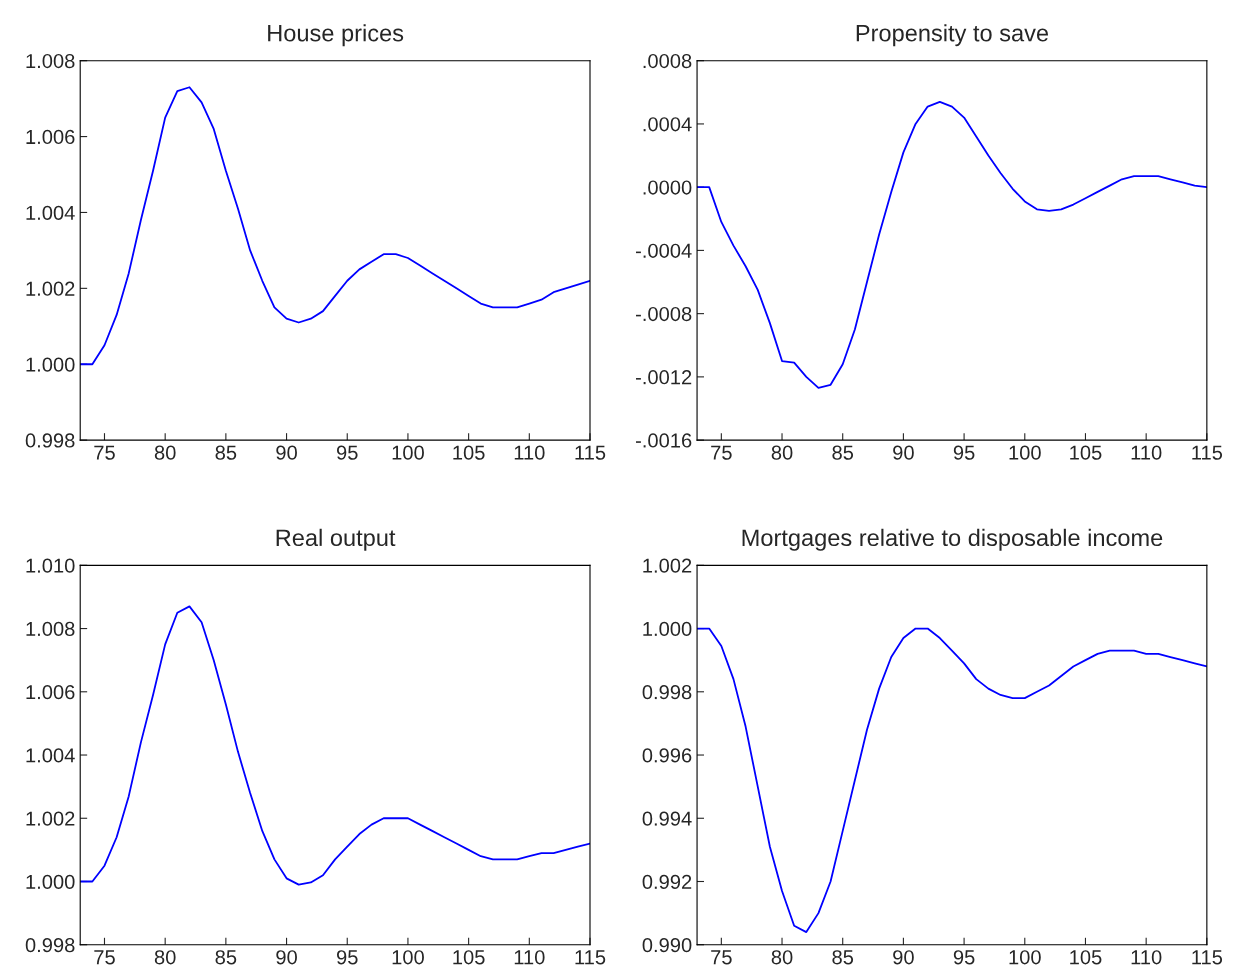 The width and height of the screenshot is (1234, 979). Describe the element at coordinates (663, 314) in the screenshot. I see `y-tick-label: -.0008` at that location.